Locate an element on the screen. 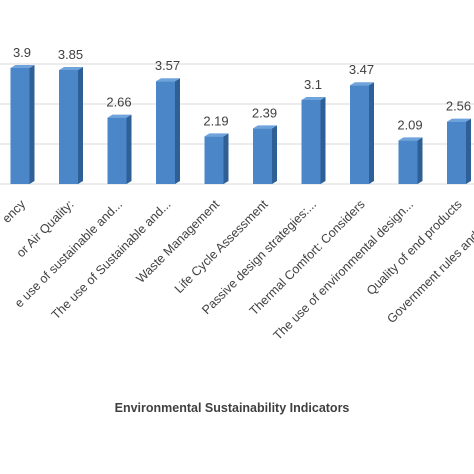 Image resolution: width=474 pixels, height=474 pixels. category-label: ency is located at coordinates (14, 211).